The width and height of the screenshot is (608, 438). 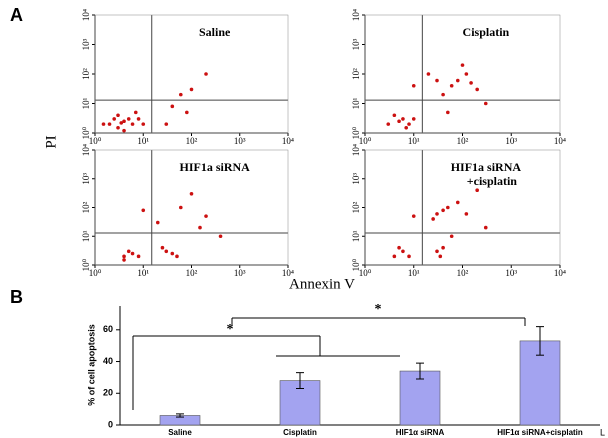 What do you see at coordinates (51, 141) in the screenshot?
I see `y-axis-label: PI` at bounding box center [51, 141].